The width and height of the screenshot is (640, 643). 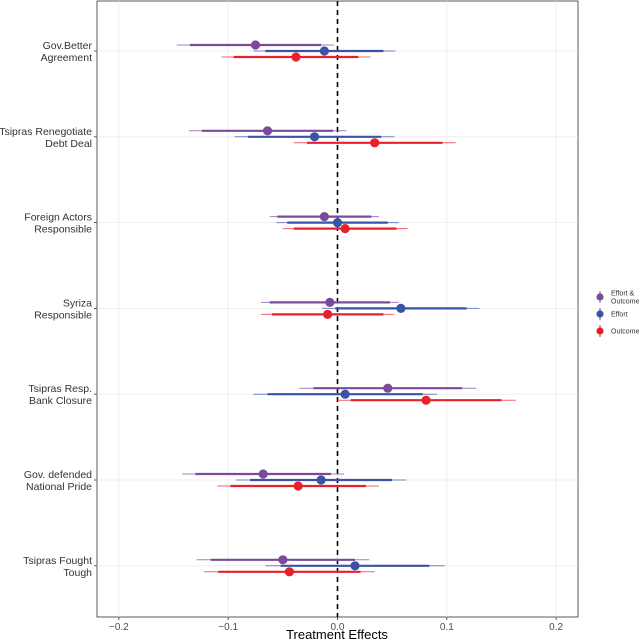 I want to click on x-tick-label: 0.2, so click(x=556, y=627).